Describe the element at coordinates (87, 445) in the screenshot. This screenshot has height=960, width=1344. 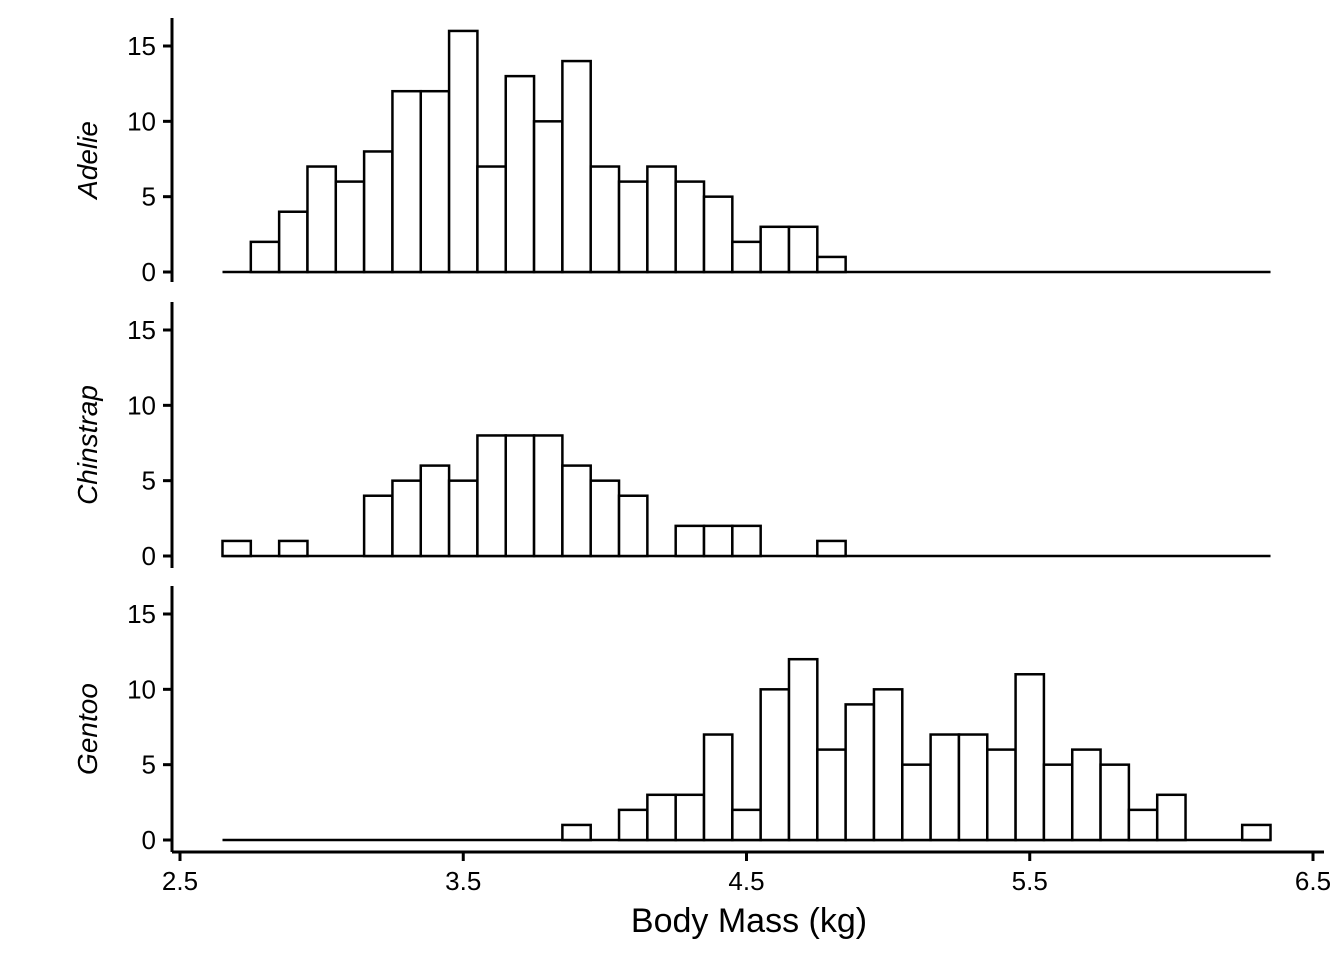
I see `facet-label-chinstrap: Chinstrap` at that location.